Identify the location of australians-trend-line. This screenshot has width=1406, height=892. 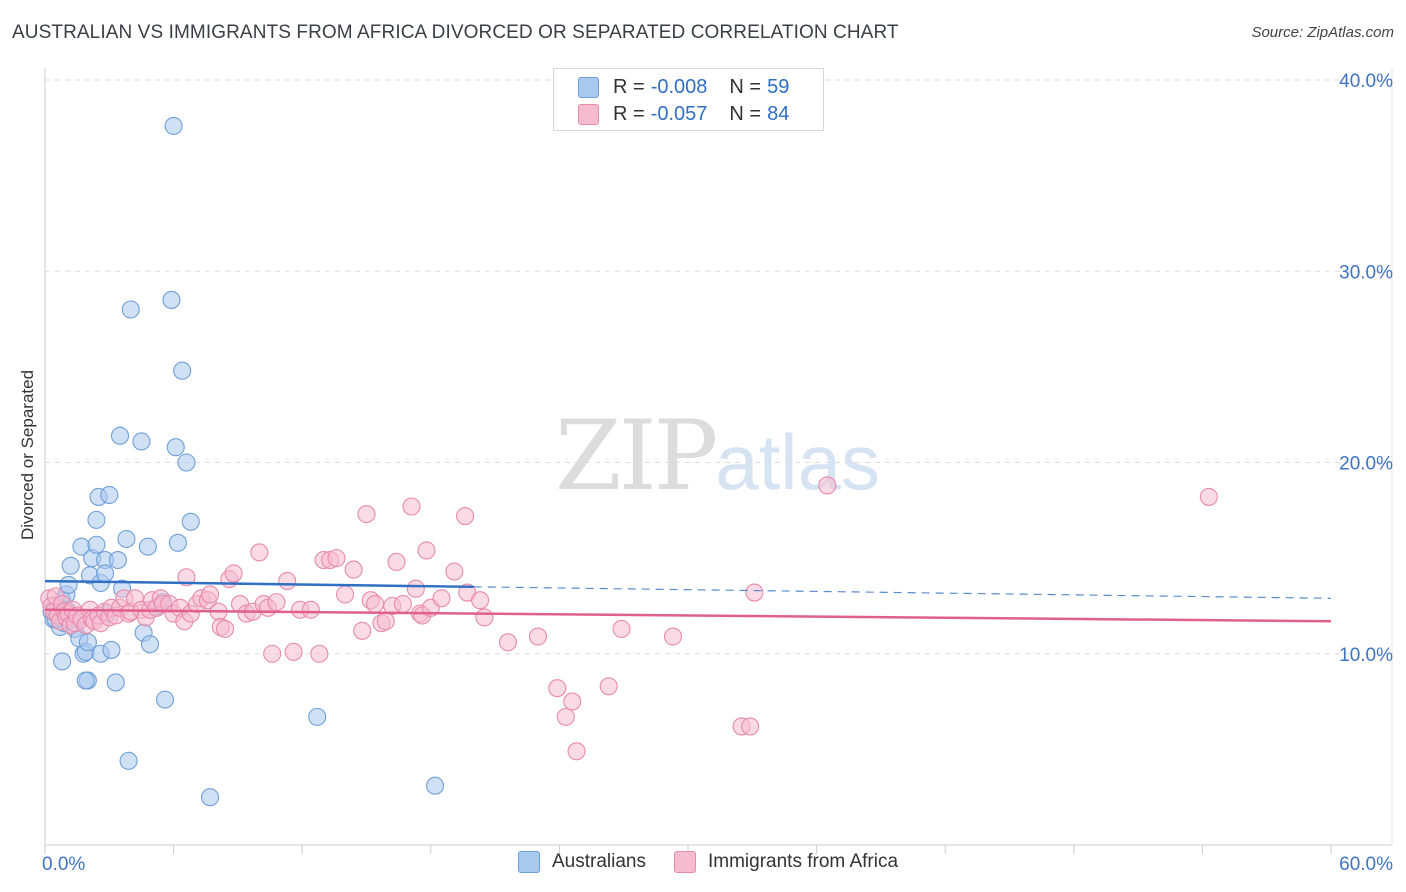
(259, 584).